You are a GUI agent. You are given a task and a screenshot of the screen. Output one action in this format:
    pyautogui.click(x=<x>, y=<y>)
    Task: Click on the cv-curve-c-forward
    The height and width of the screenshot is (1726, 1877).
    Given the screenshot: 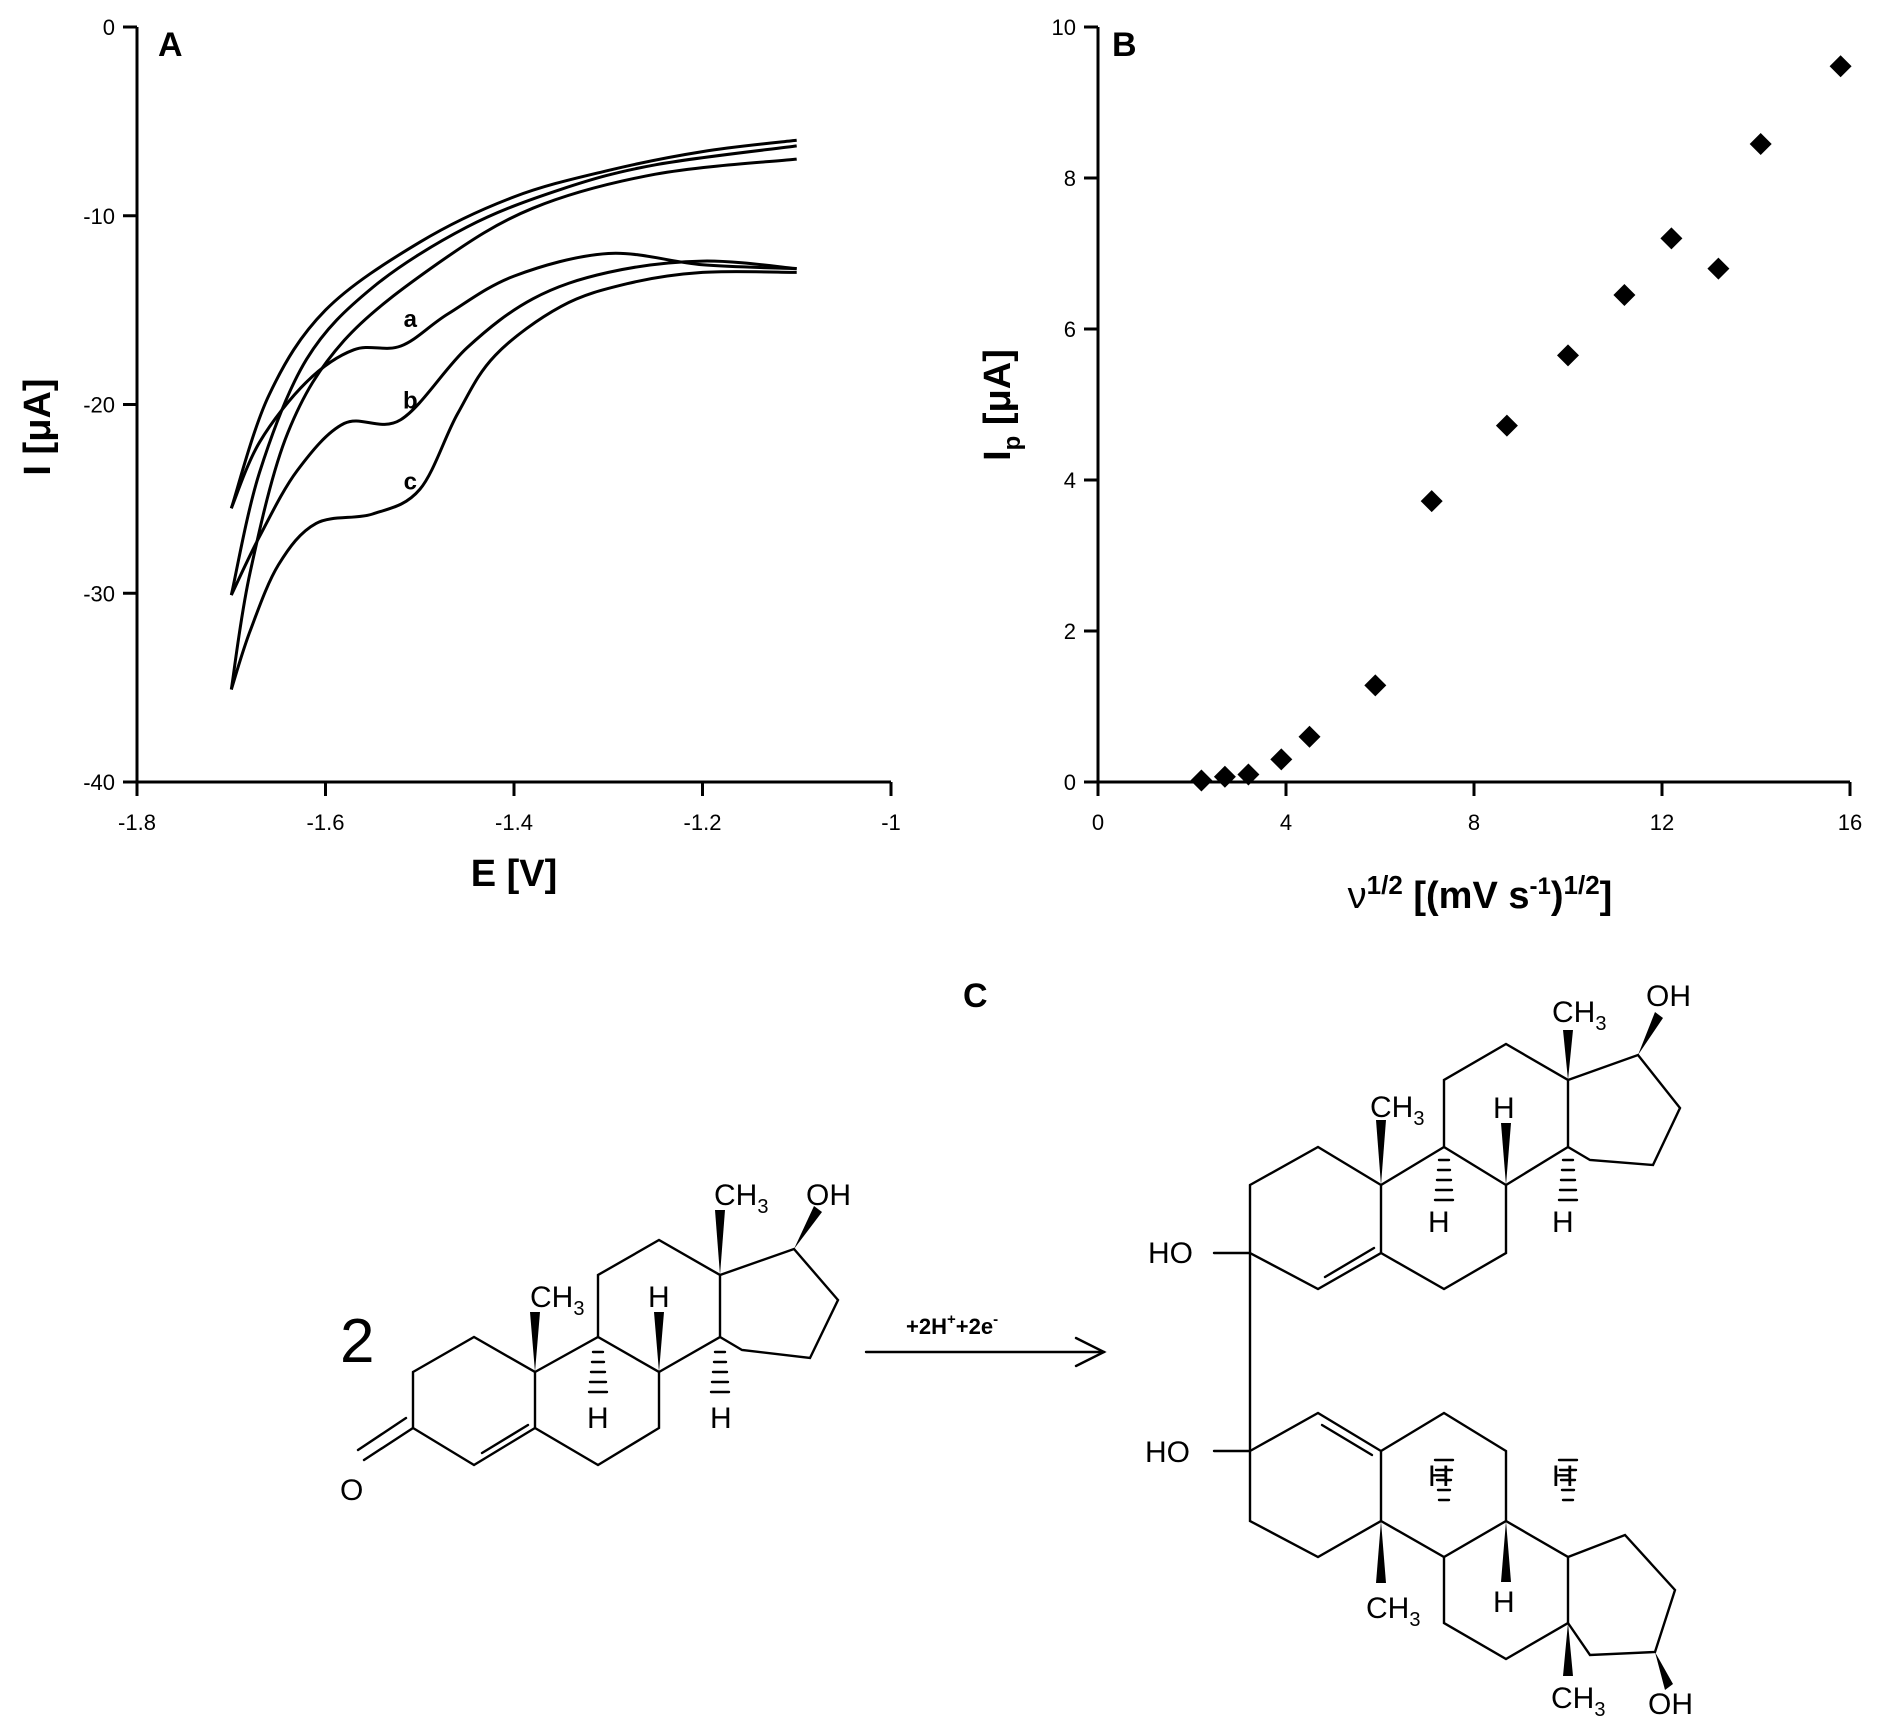 What is the action you would take?
    pyautogui.click(x=513, y=480)
    